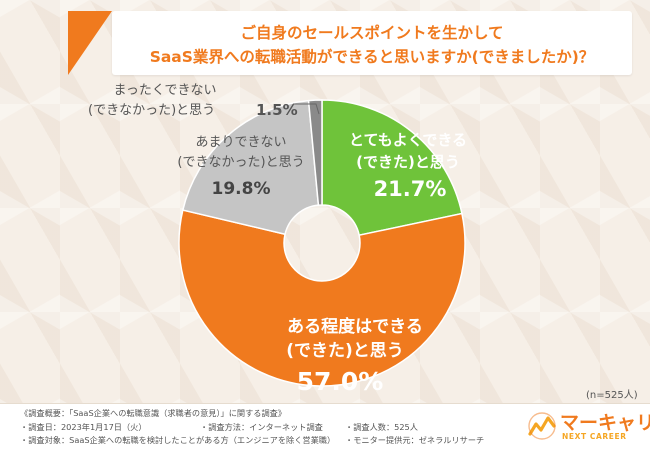 The height and width of the screenshot is (451, 650). I want to click on survey-heading: 《調査概要：「SaaS企業への転職意識（求職者の意見）」に関する調査》, so click(153, 413).